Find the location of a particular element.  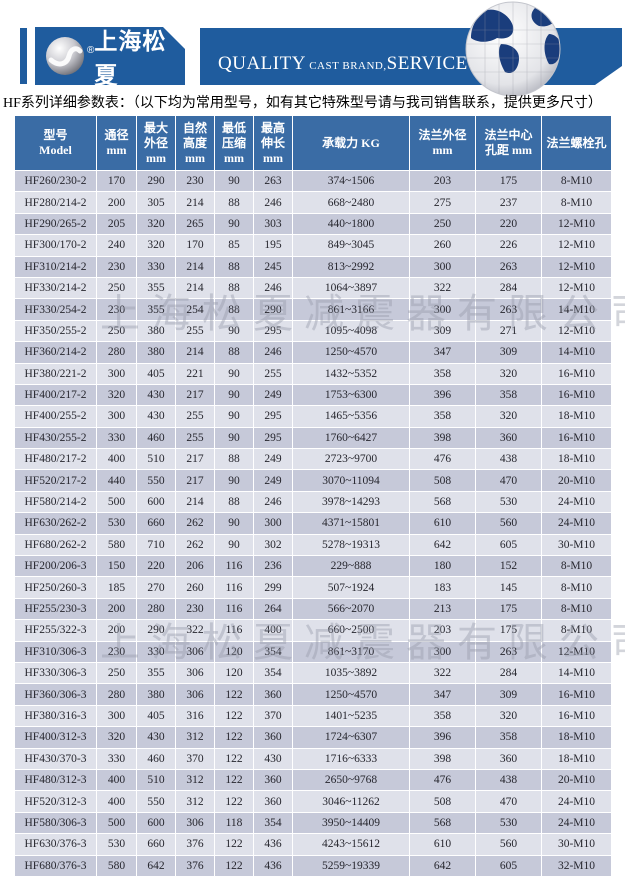

table-cell: 358 is located at coordinates (508, 395).